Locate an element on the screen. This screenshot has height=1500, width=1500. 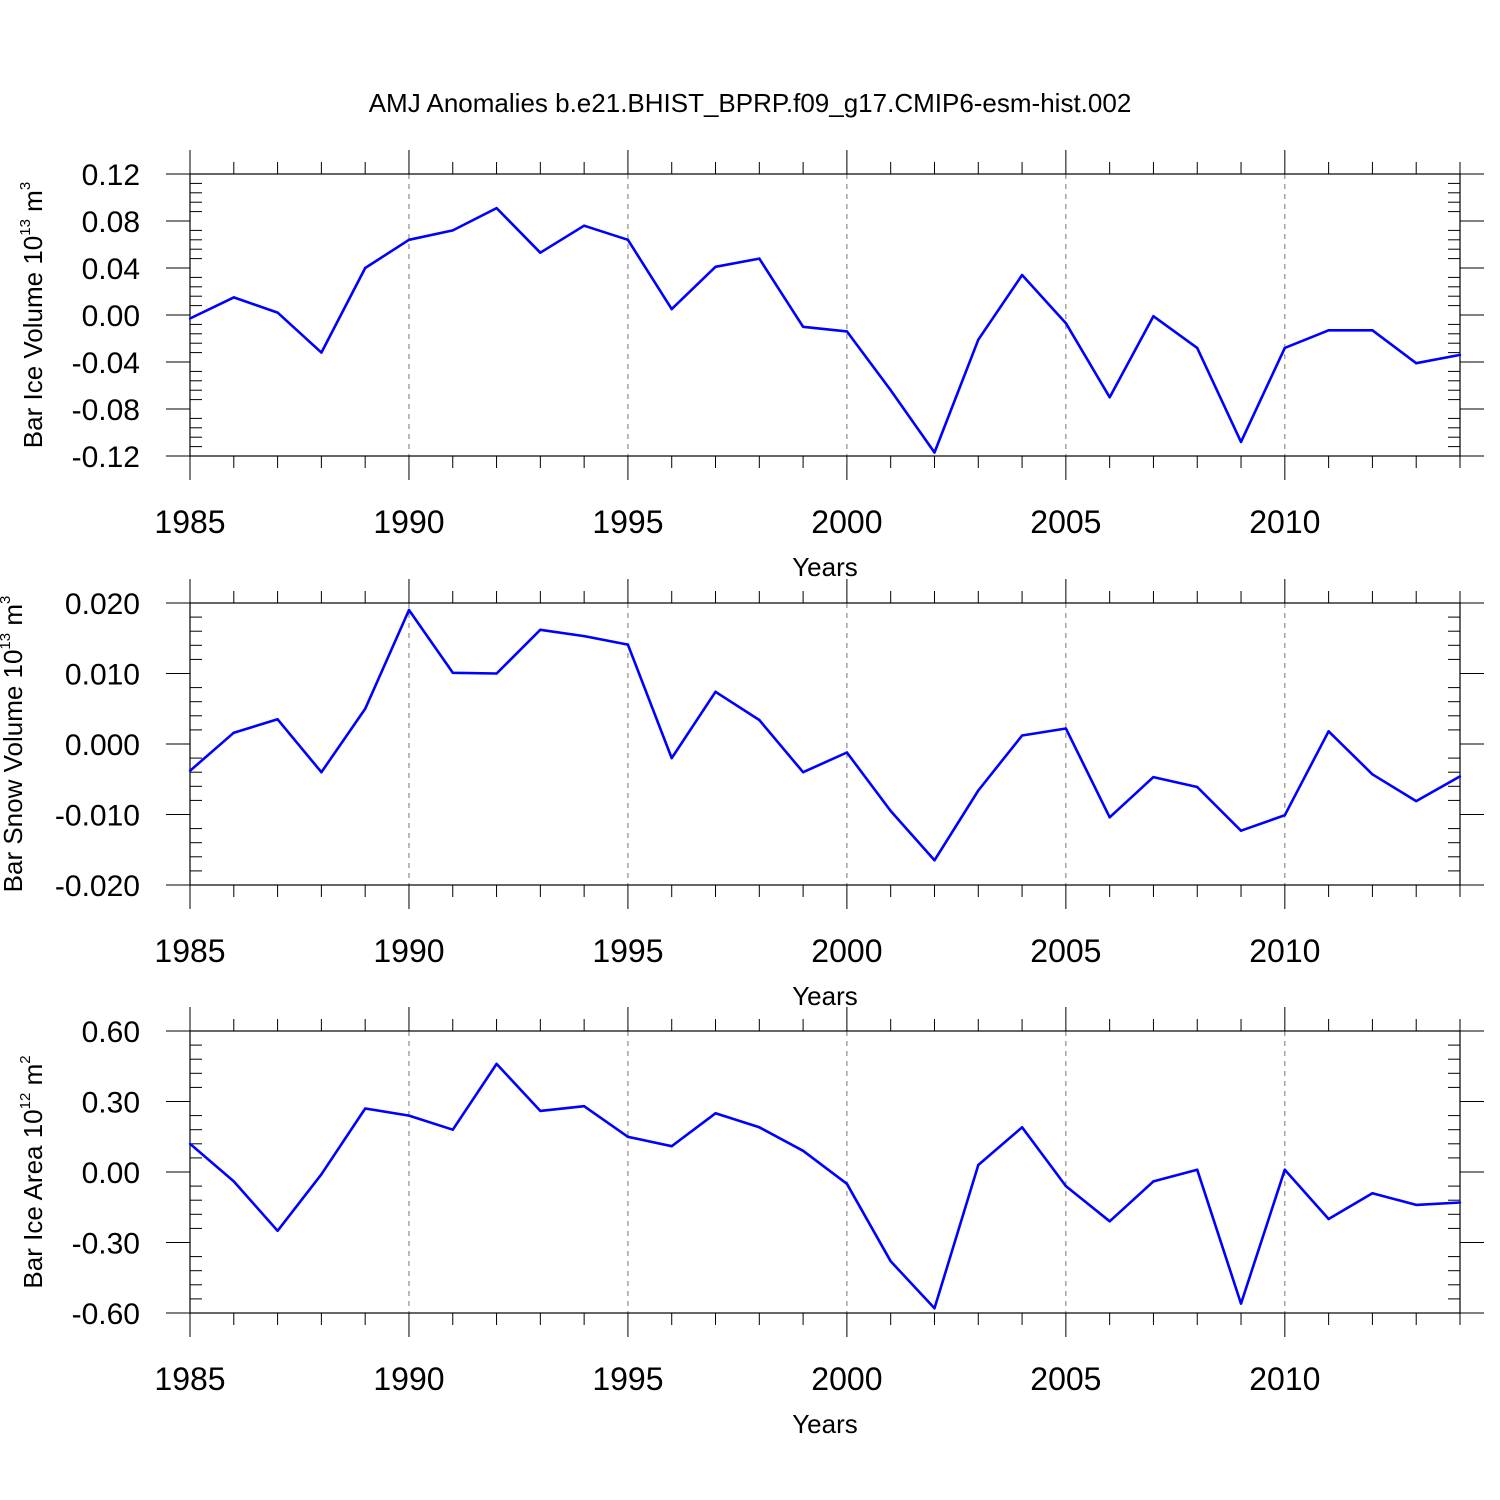
y-tick-label: -0.30 is located at coordinates (106, 1244).